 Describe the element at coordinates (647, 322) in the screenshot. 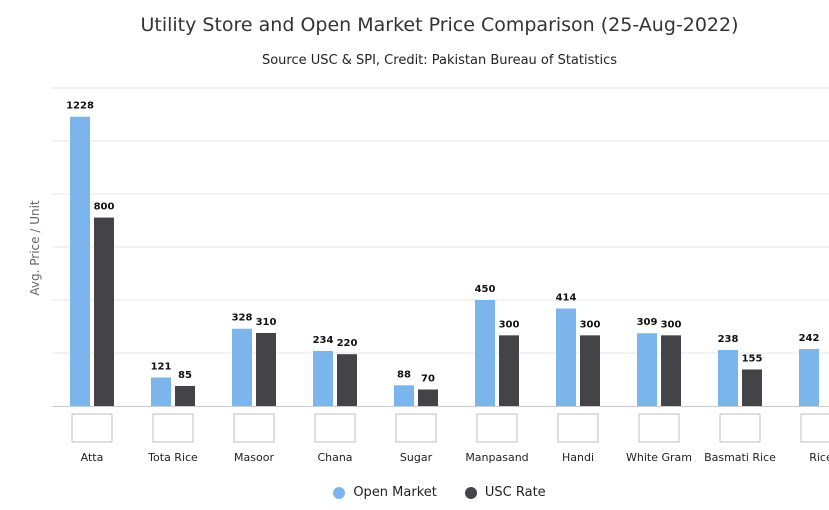

I see `data-label: 309` at that location.